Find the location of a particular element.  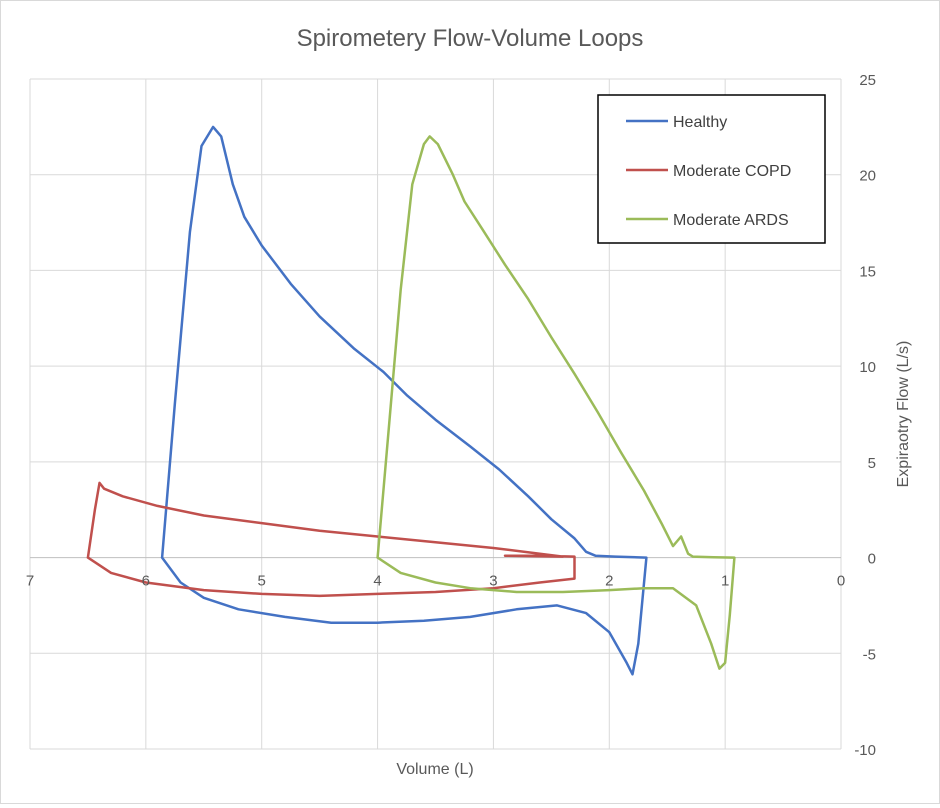

x-axis-label: Volume (L) is located at coordinates (434, 769).